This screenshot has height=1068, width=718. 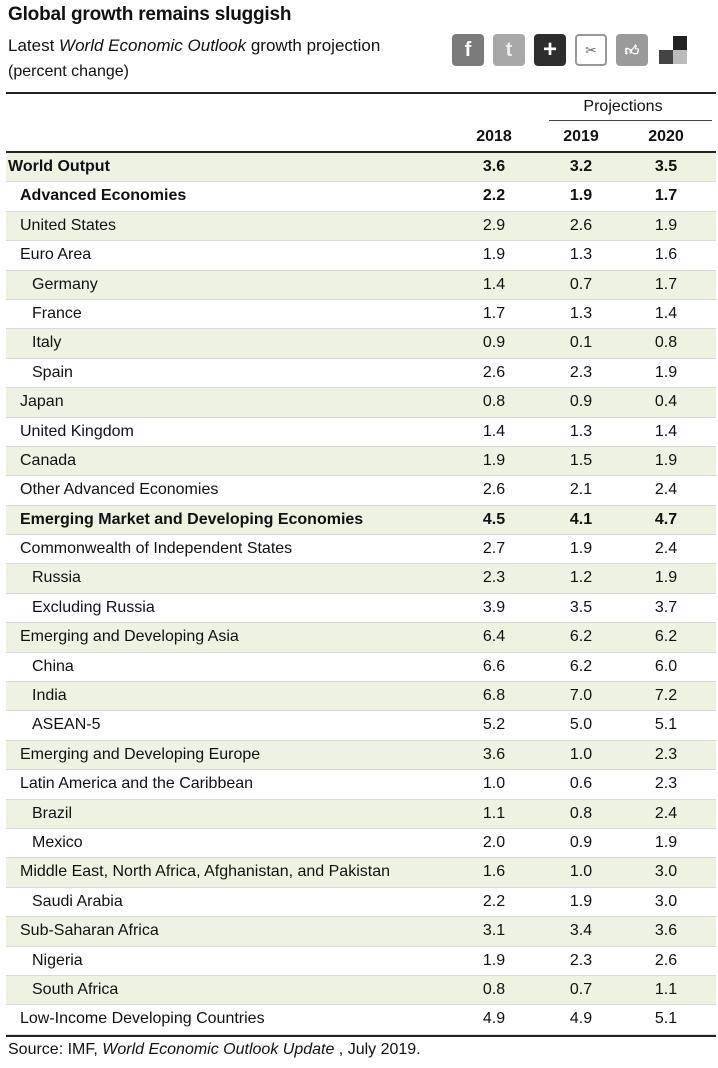 What do you see at coordinates (494, 666) in the screenshot?
I see `cell-value: 6.6` at bounding box center [494, 666].